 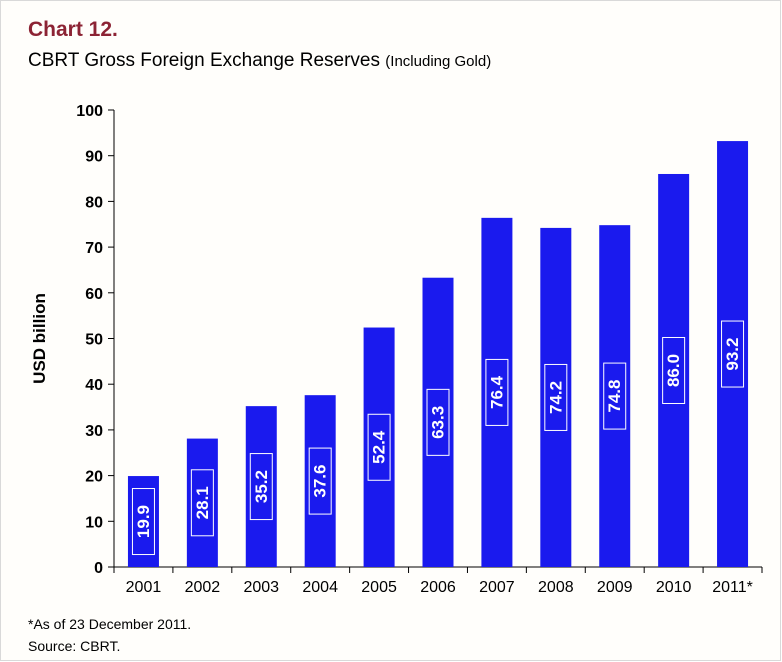 I want to click on x-tick-label: 2001, so click(x=144, y=587).